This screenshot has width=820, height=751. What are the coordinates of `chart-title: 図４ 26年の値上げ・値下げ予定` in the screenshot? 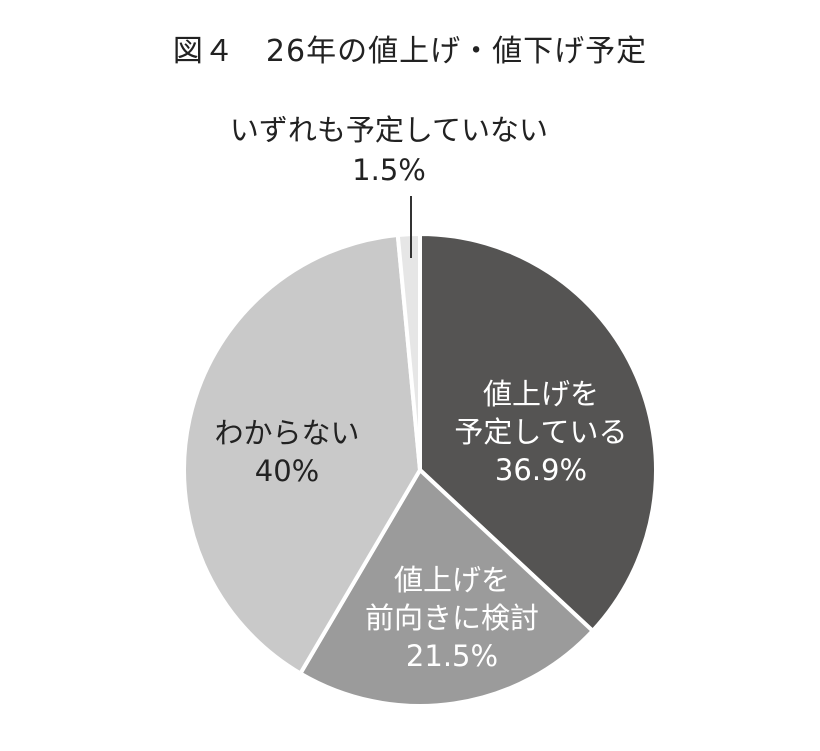 It's located at (410, 51).